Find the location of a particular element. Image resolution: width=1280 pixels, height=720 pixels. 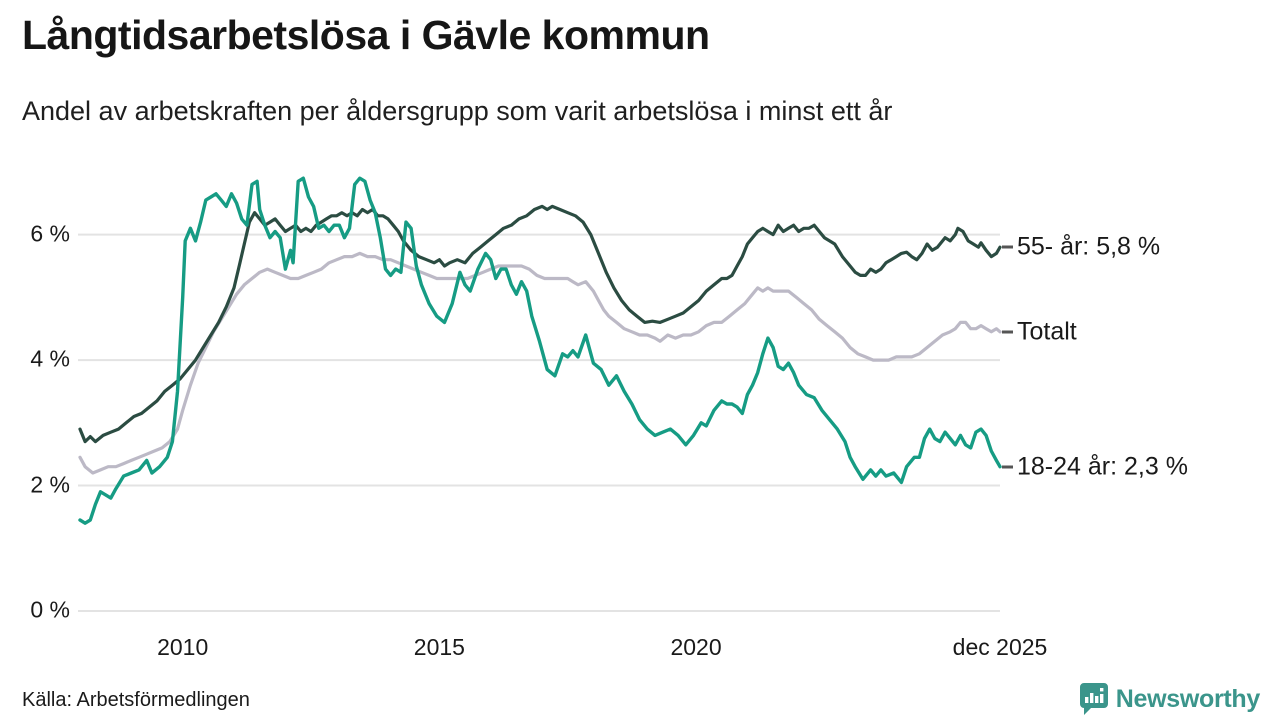

newsworthy-logo-text: Newsworthy is located at coordinates (1188, 698).